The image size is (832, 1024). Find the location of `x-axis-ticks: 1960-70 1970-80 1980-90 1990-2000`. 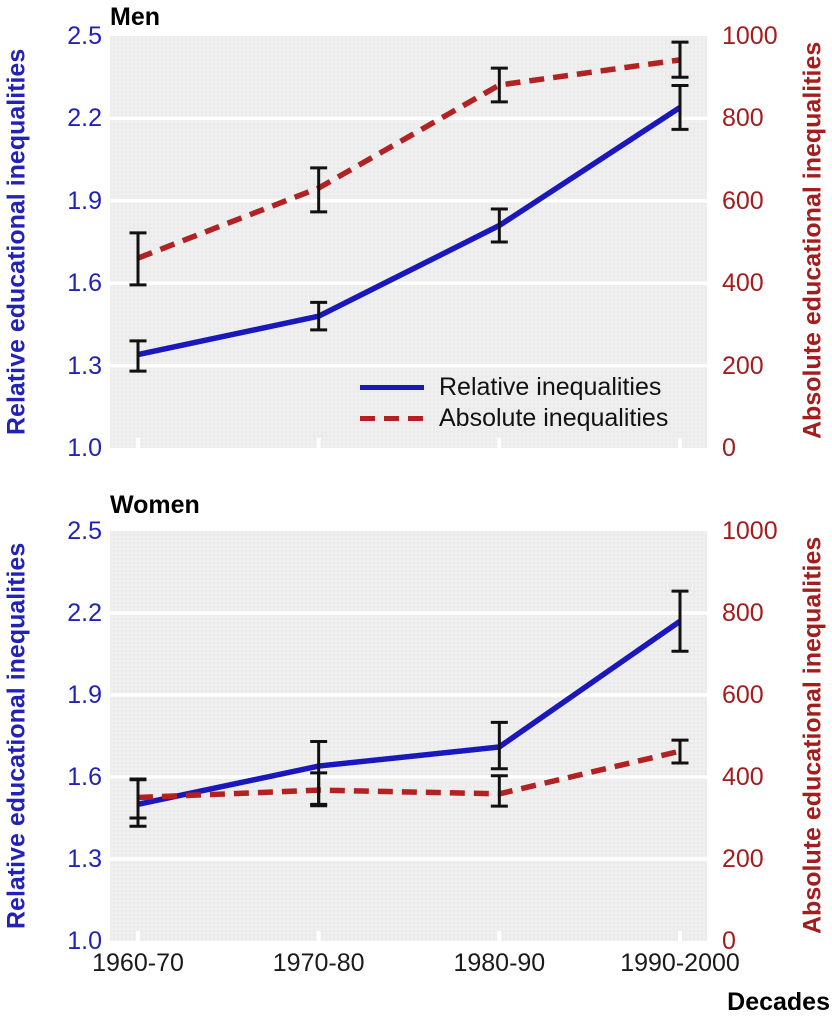

x-axis-ticks: 1960-70 1970-80 1980-90 1990-2000 is located at coordinates (416, 963).